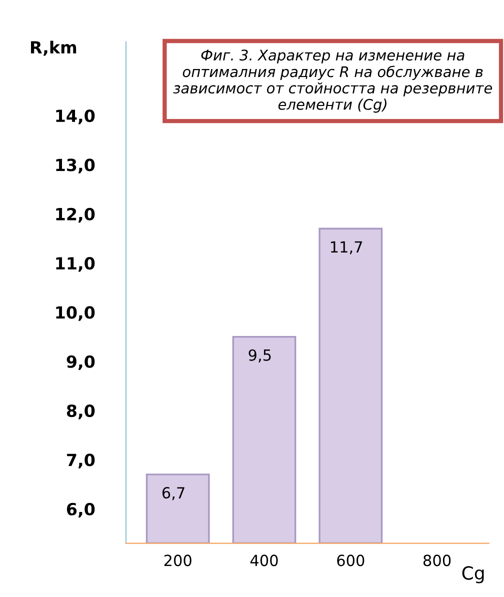 This screenshot has height=597, width=504. Describe the element at coordinates (80, 510) in the screenshot. I see `y-tick-label: 6,0` at that location.